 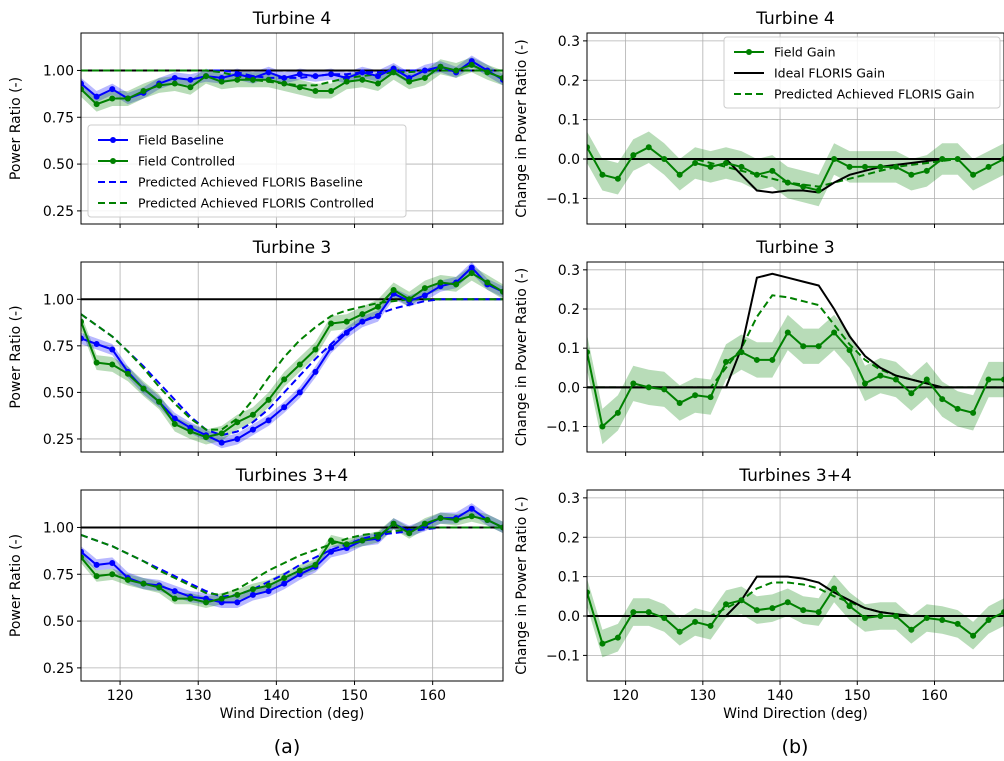 What do you see at coordinates (702, 696) in the screenshot?
I see `x-tick-label: 130` at bounding box center [702, 696].